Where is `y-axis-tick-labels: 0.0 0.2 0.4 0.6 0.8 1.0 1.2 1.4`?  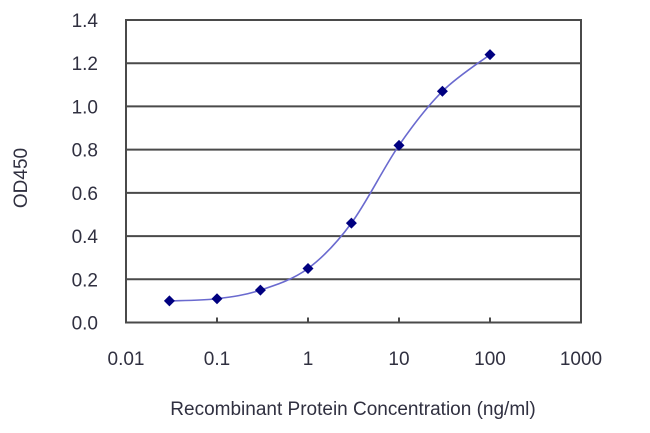
y-axis-tick-labels: 0.0 0.2 0.4 0.6 0.8 1.0 1.2 1.4 is located at coordinates (85, 173).